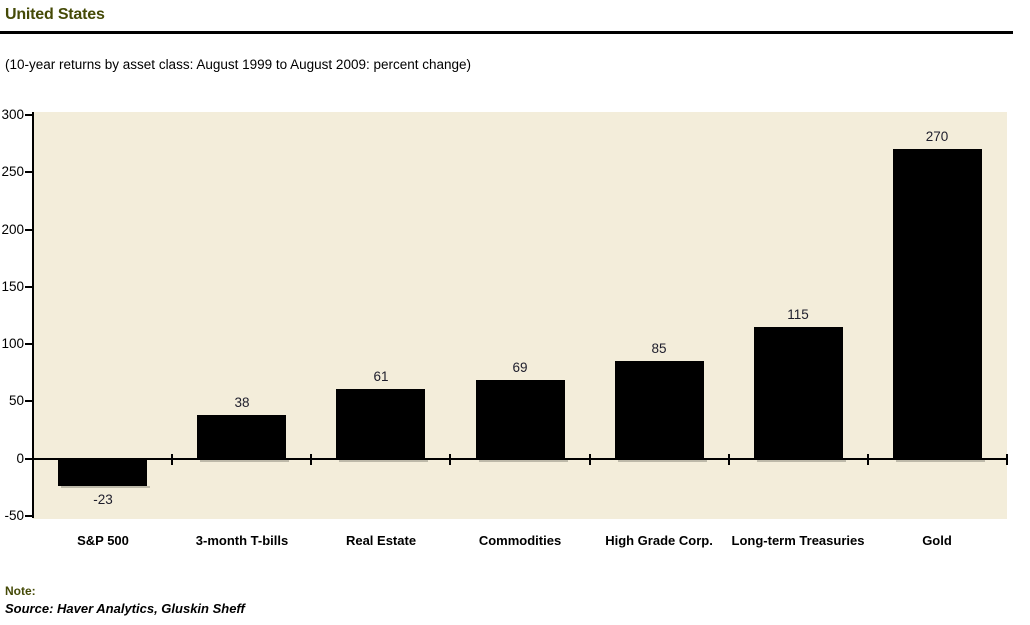  What do you see at coordinates (20, 458) in the screenshot?
I see `y-axis-tick-label: 0` at bounding box center [20, 458].